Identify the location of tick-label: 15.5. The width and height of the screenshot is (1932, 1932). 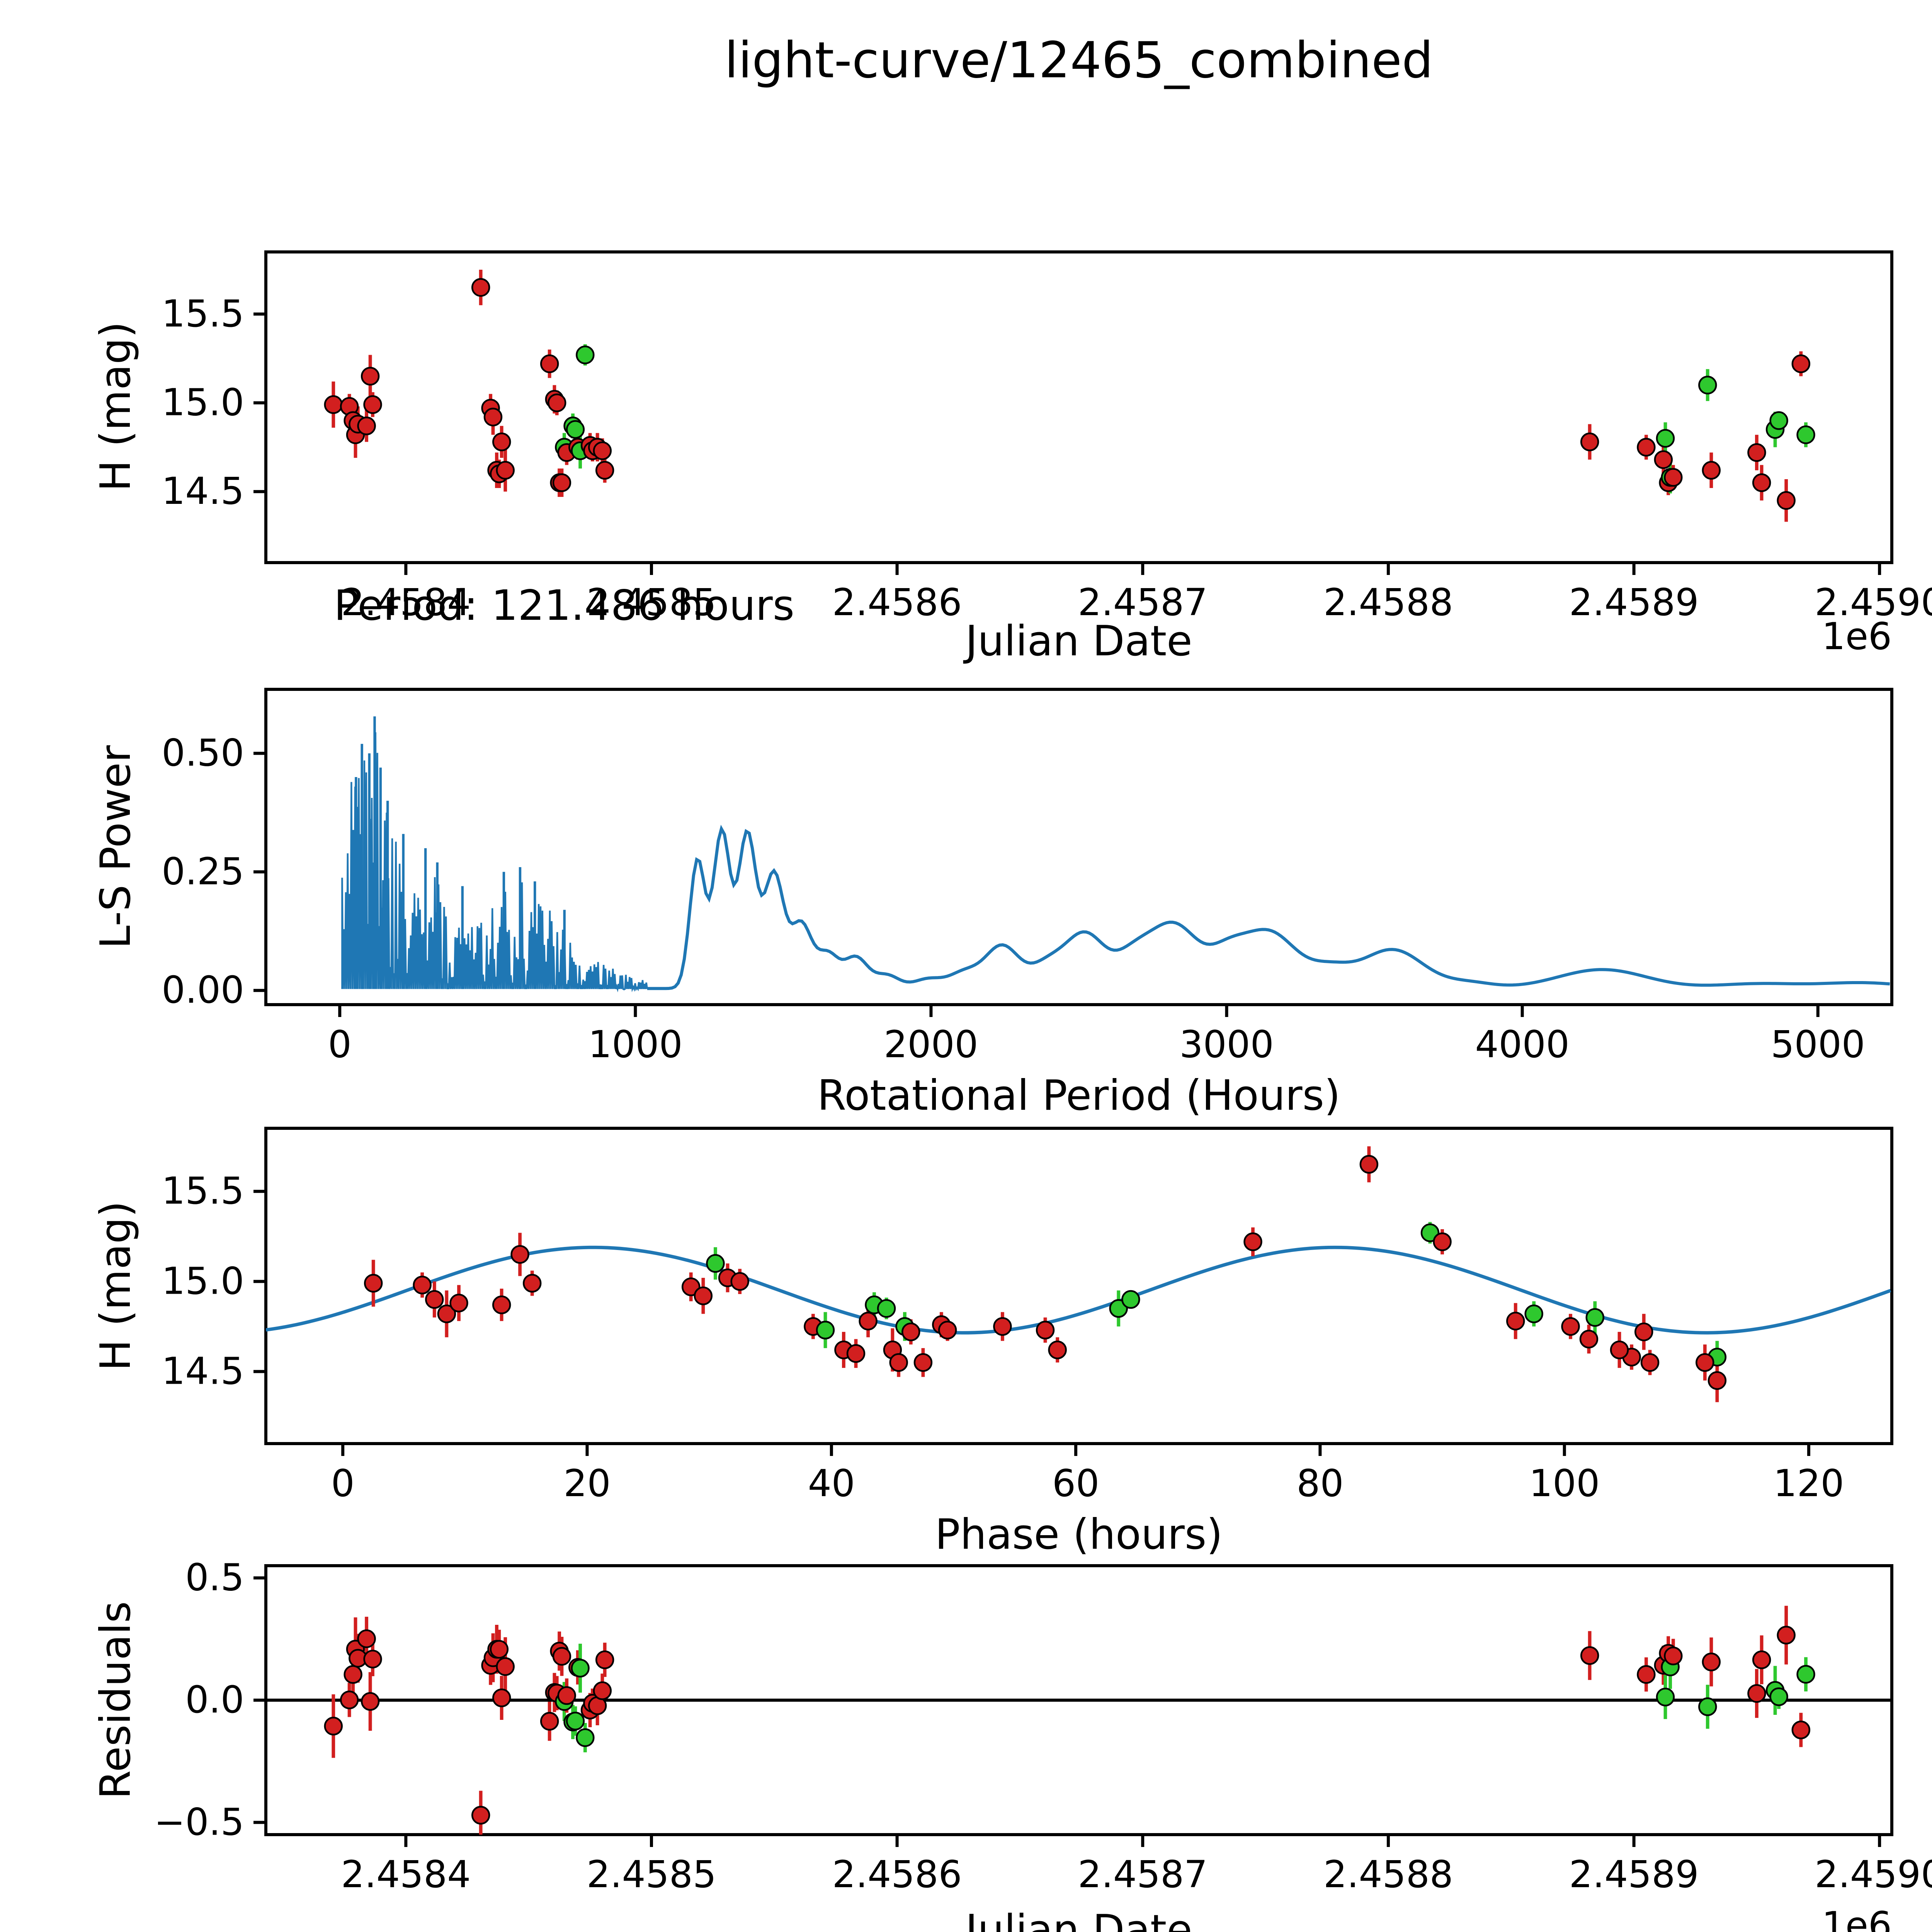
(203, 1191).